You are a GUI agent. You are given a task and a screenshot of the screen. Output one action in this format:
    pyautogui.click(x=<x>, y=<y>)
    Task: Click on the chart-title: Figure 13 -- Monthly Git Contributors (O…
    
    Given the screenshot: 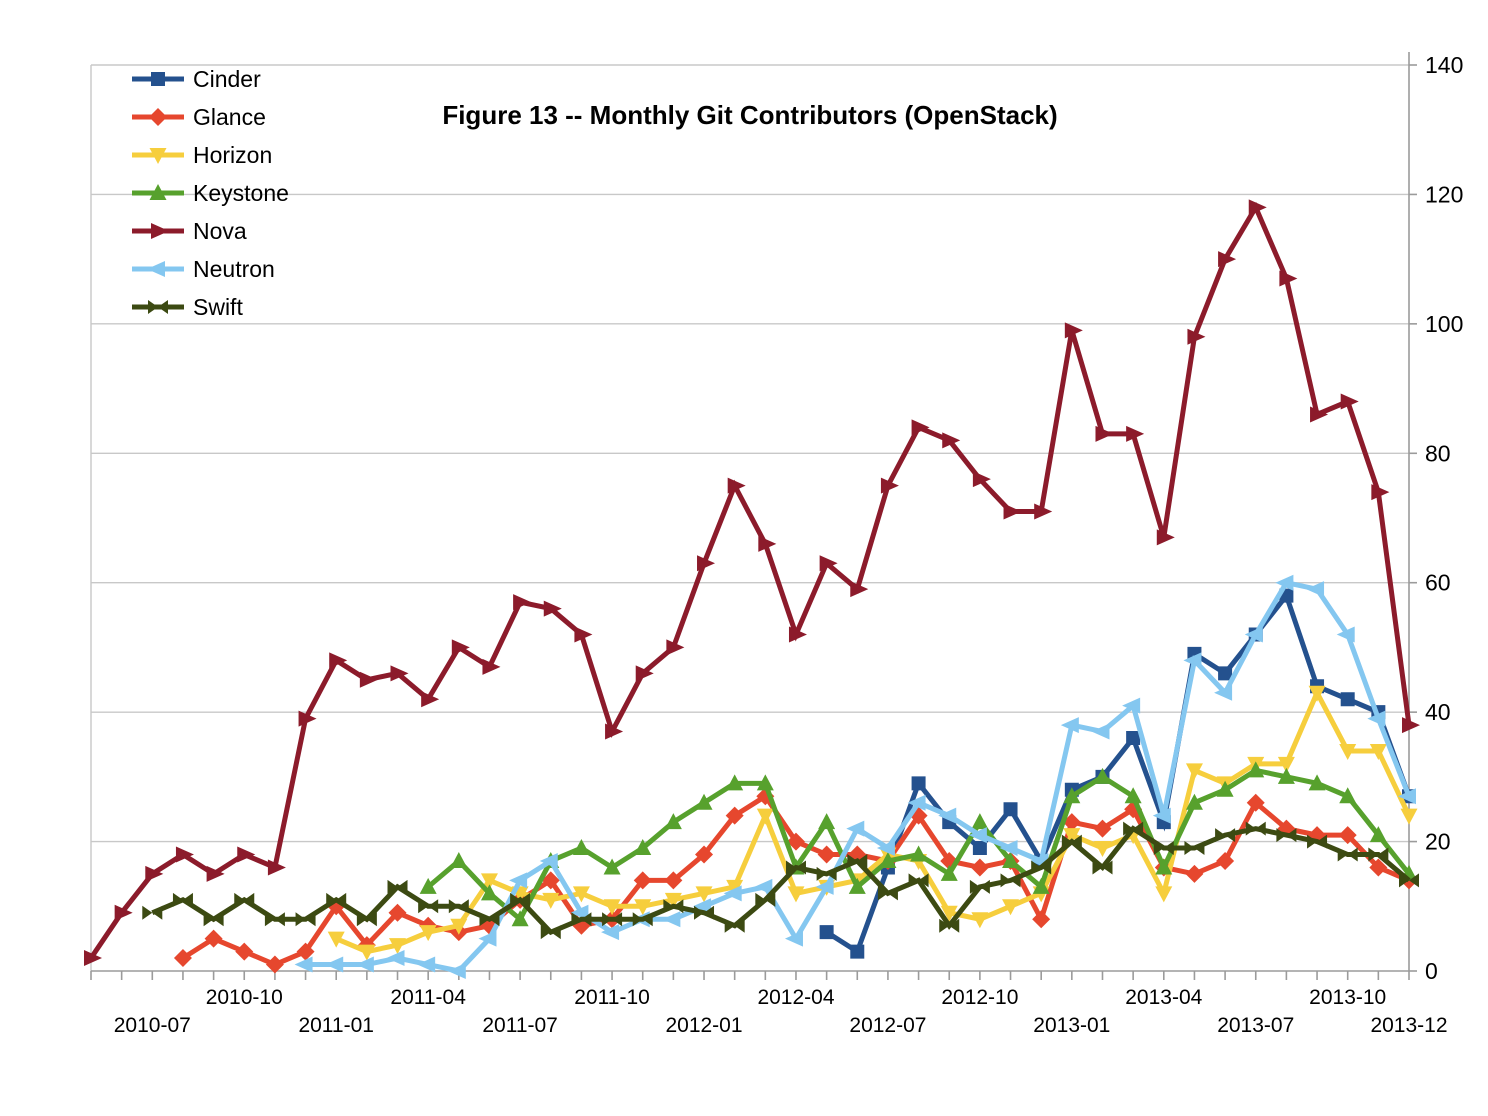 What is the action you would take?
    pyautogui.click(x=750, y=115)
    